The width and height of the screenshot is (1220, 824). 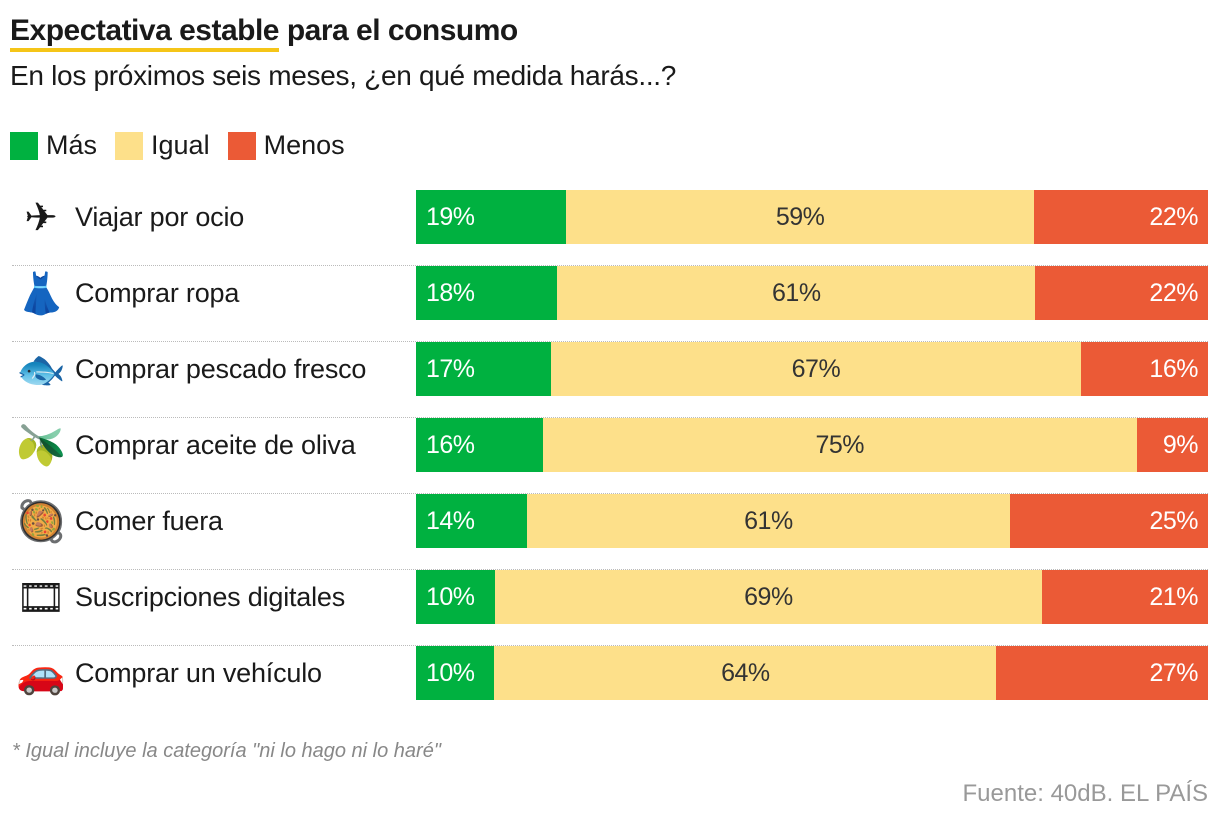 I want to click on bar-row: 🫒 Comprar aceite de oliva 16% 75% 9%, so click(x=610, y=456).